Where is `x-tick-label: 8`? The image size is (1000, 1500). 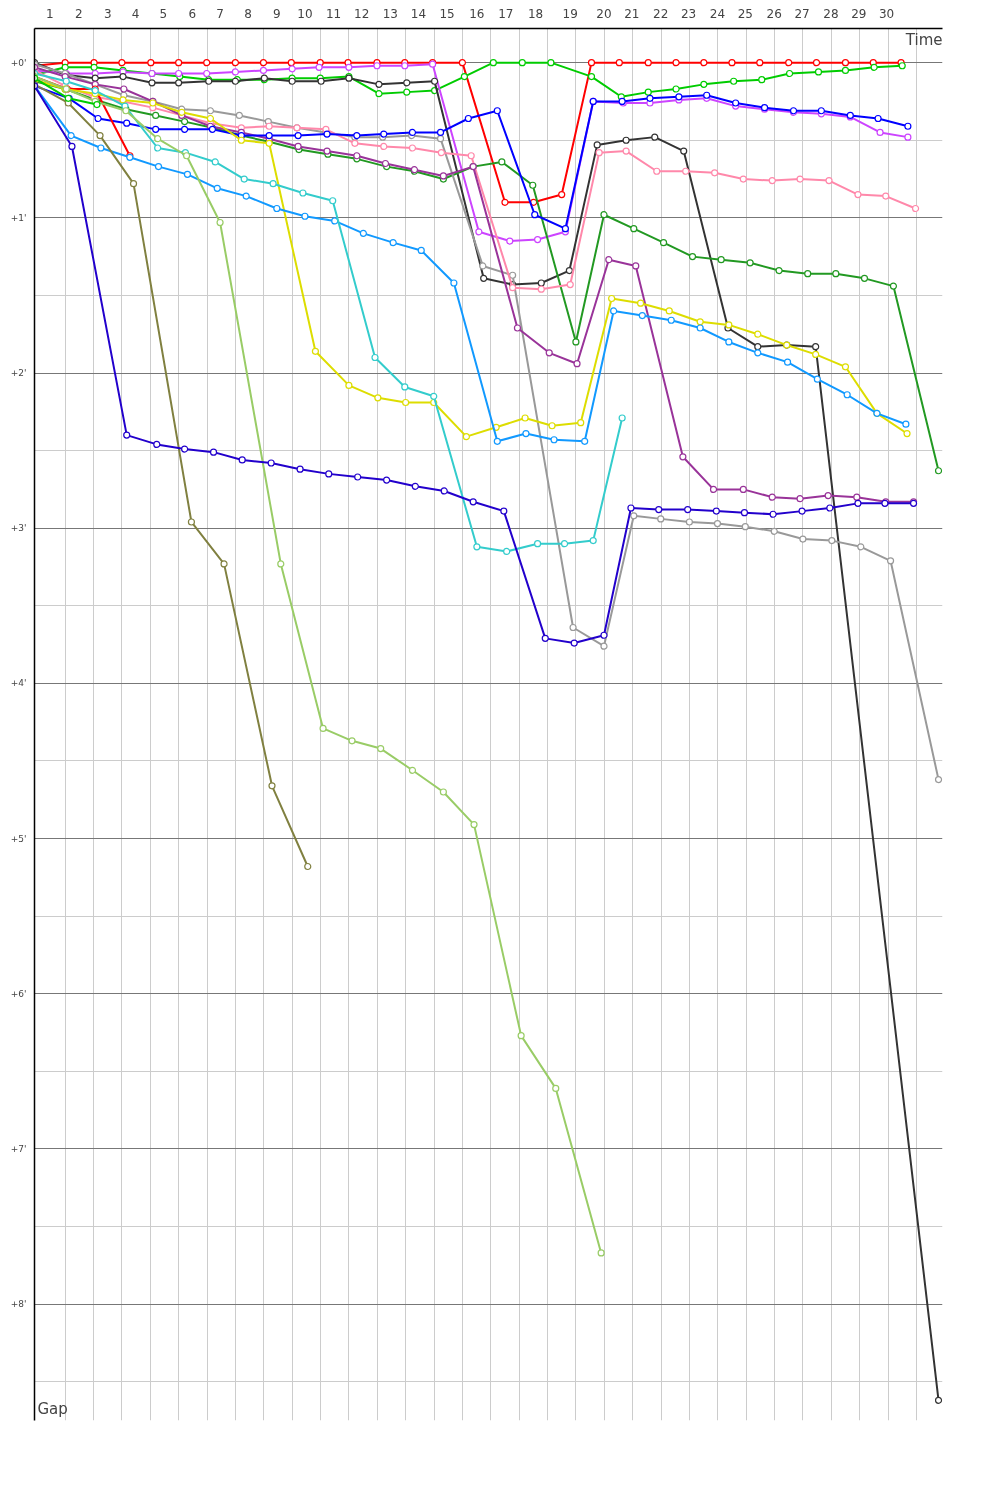 x-tick-label: 8 is located at coordinates (248, 13).